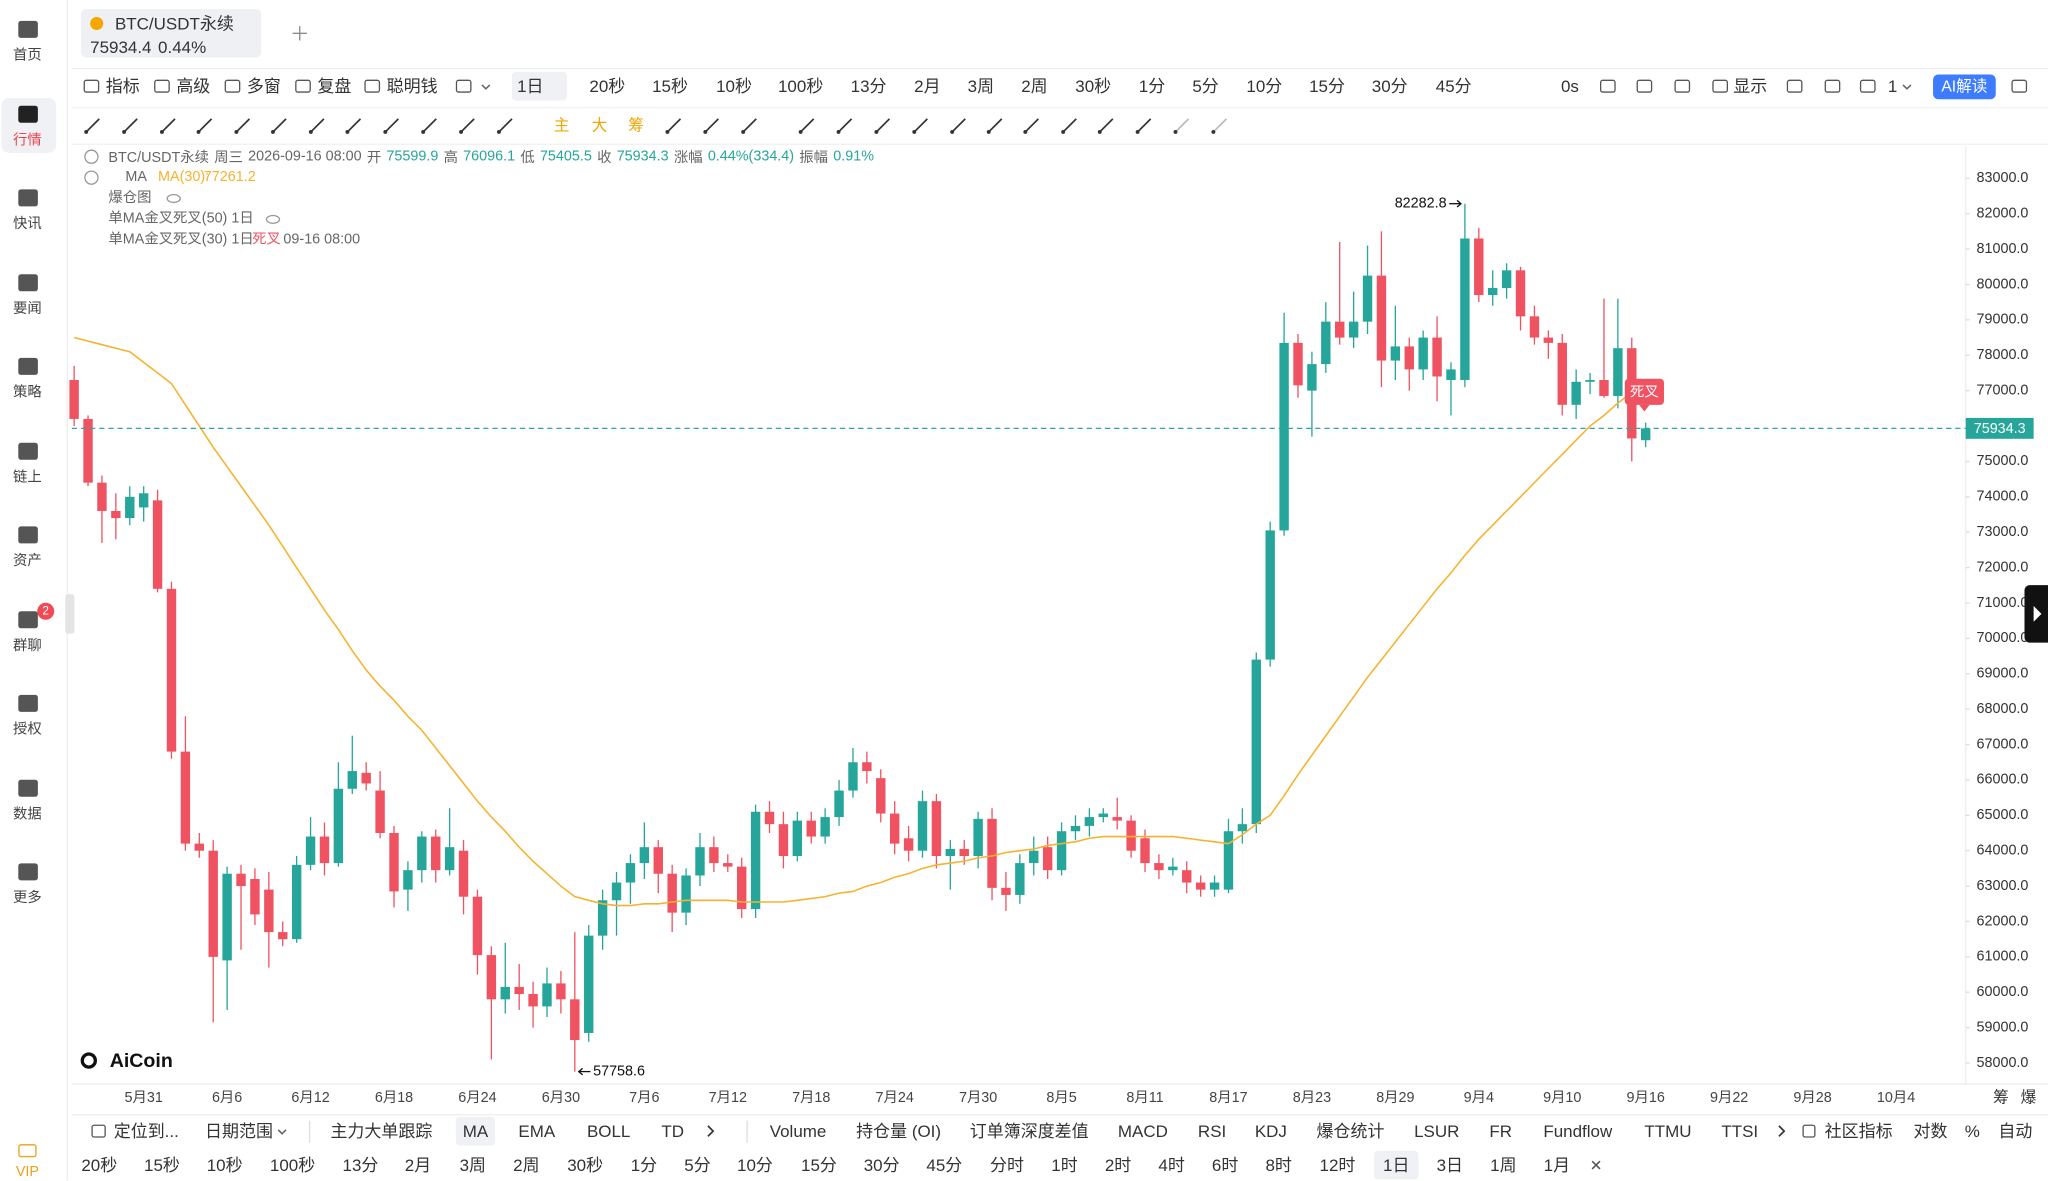  What do you see at coordinates (2015, 1131) in the screenshot?
I see `indicator-button: 自动` at bounding box center [2015, 1131].